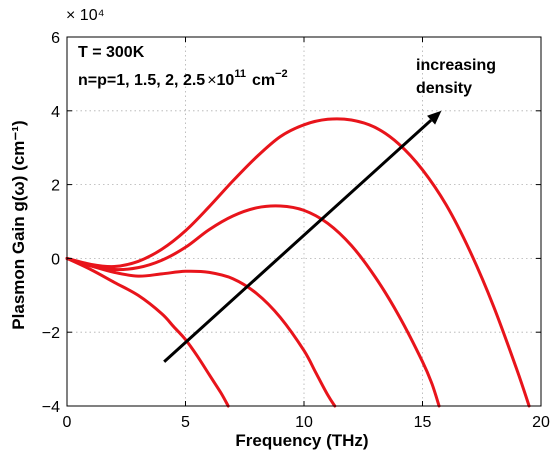  What do you see at coordinates (55, 259) in the screenshot?
I see `y-tick-label: 0` at bounding box center [55, 259].